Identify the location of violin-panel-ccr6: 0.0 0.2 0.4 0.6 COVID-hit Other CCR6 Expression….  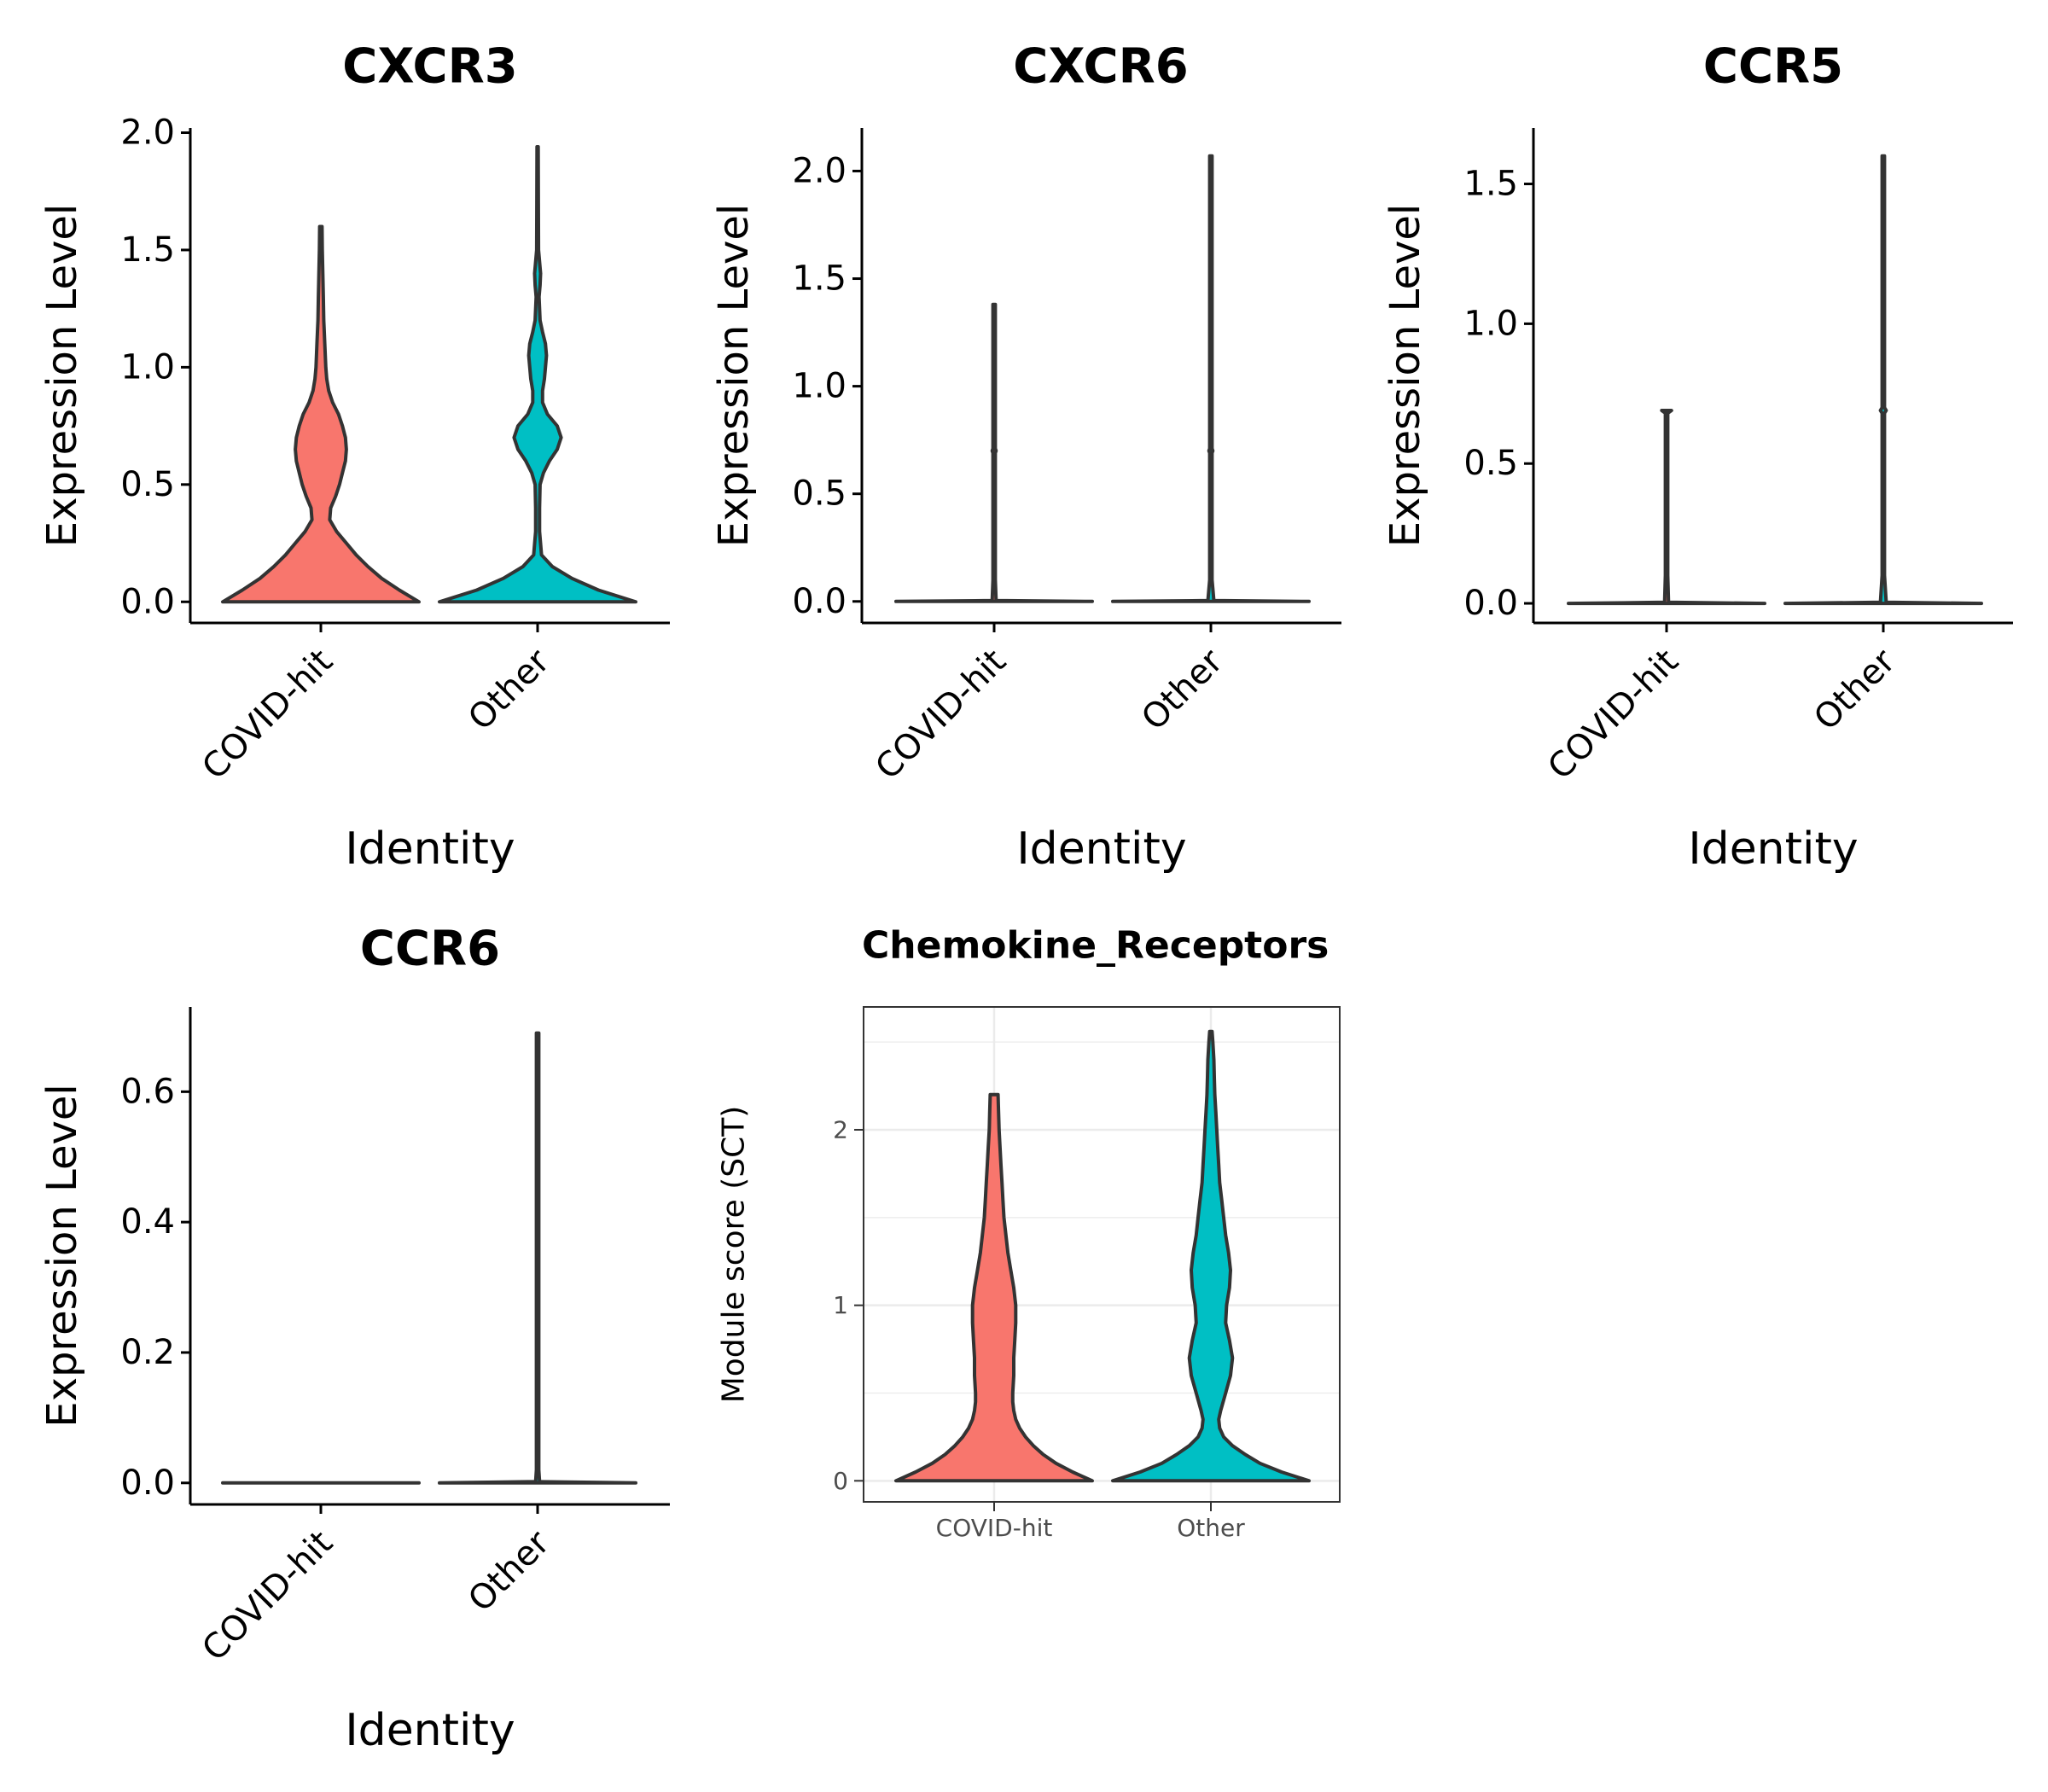
(354, 1339).